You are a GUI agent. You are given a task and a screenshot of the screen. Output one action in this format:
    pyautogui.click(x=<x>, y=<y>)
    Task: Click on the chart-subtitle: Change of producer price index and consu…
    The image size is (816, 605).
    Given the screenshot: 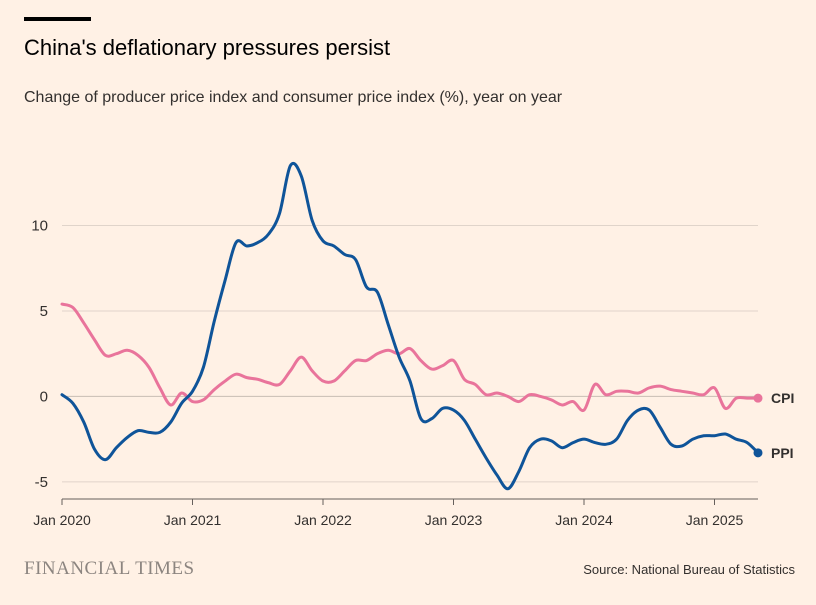 What is the action you would take?
    pyautogui.click(x=293, y=97)
    